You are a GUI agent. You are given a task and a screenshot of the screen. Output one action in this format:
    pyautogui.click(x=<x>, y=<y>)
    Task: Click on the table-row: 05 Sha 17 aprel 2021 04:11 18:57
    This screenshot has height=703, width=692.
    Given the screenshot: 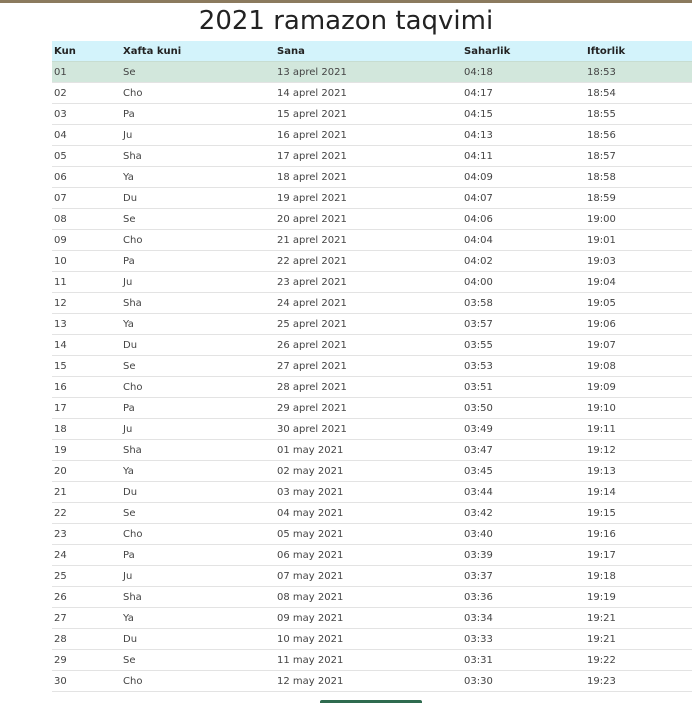 What is the action you would take?
    pyautogui.click(x=372, y=156)
    